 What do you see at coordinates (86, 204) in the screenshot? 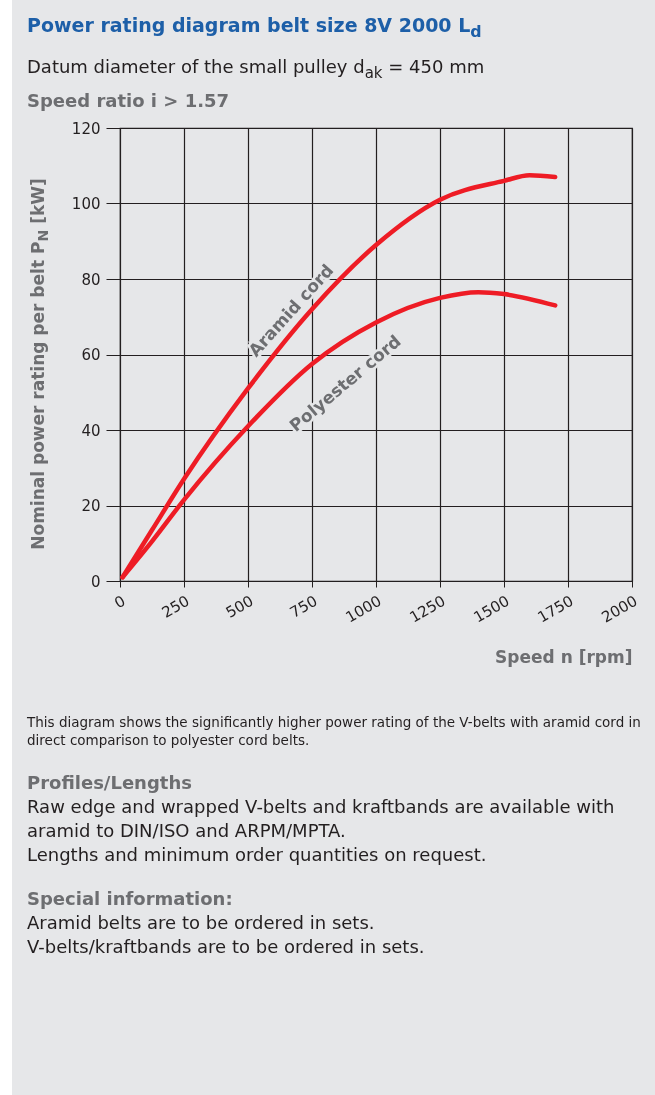
I see `y-tick-label: 100` at bounding box center [86, 204].